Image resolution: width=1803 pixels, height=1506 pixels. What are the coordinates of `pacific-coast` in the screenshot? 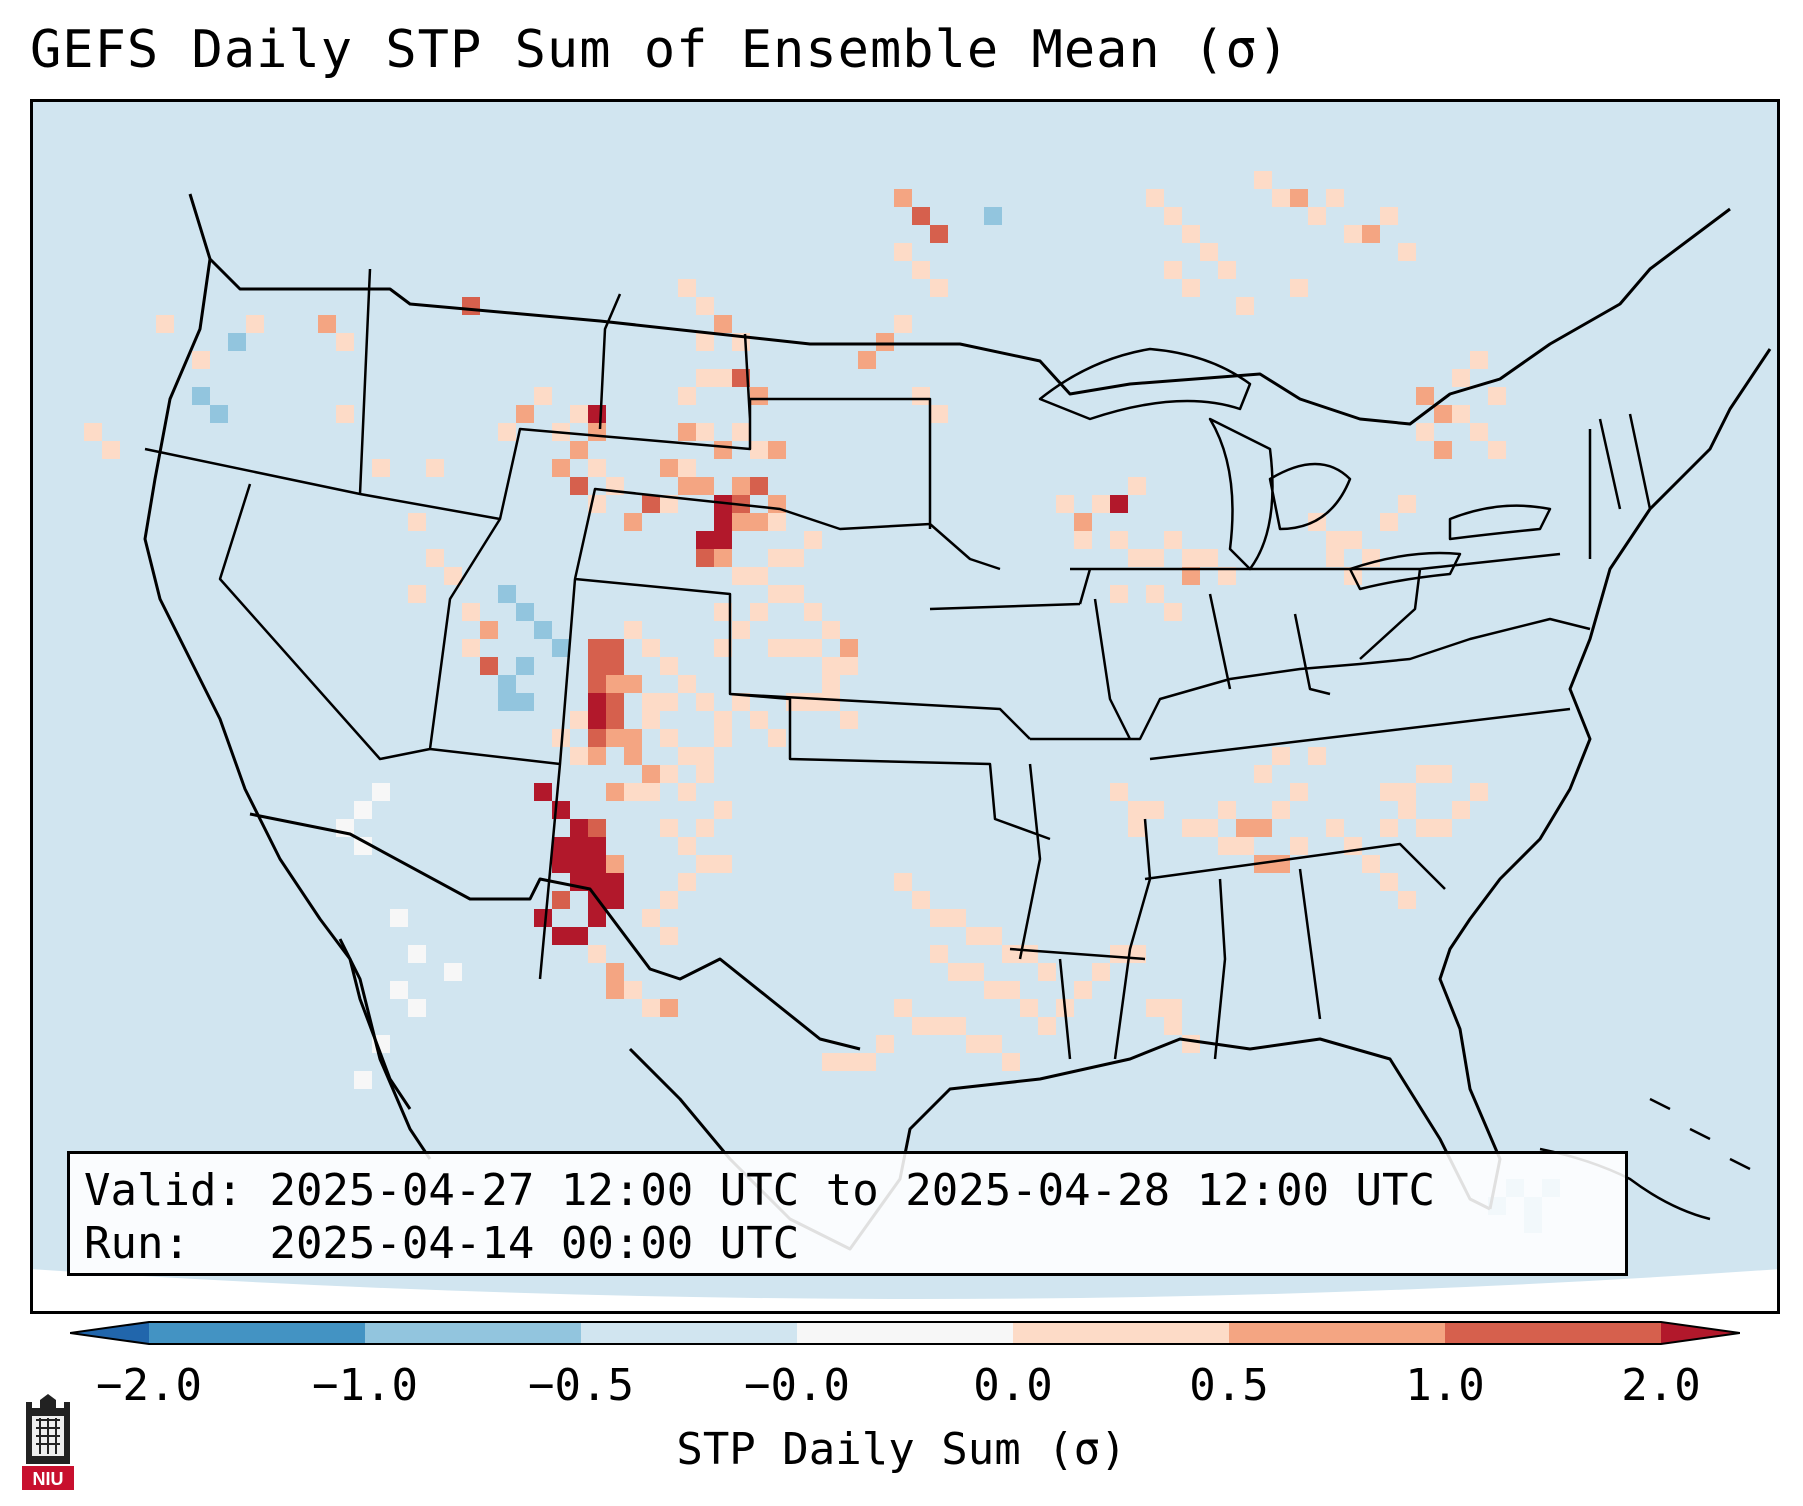 It's located at (277, 684).